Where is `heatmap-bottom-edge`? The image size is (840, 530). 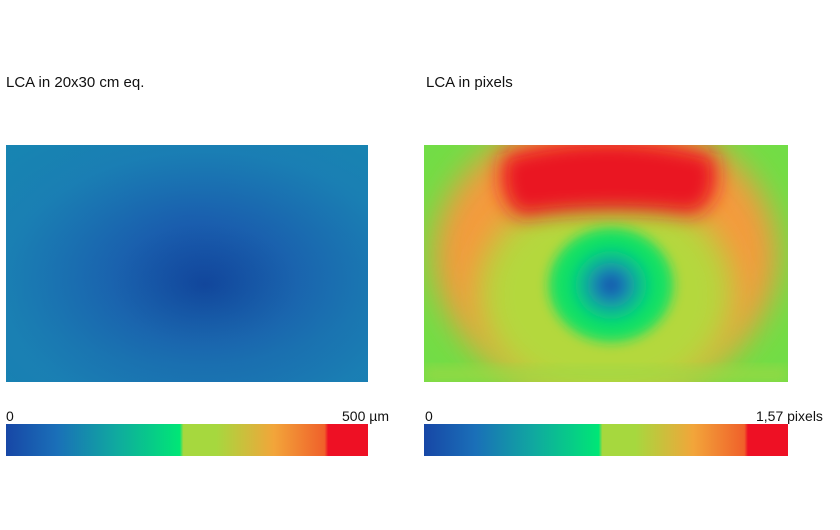 heatmap-bottom-edge is located at coordinates (606, 374).